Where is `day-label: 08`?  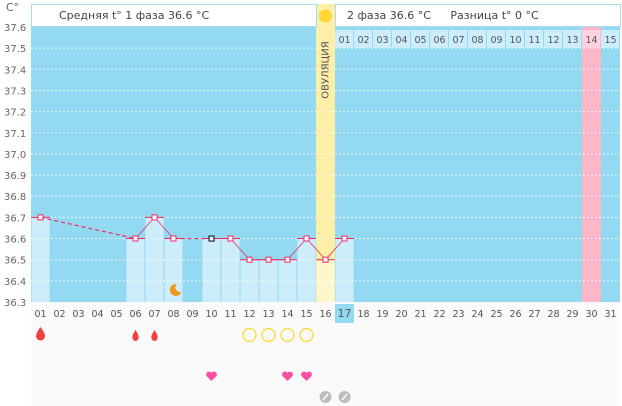 day-label: 08 is located at coordinates (173, 314).